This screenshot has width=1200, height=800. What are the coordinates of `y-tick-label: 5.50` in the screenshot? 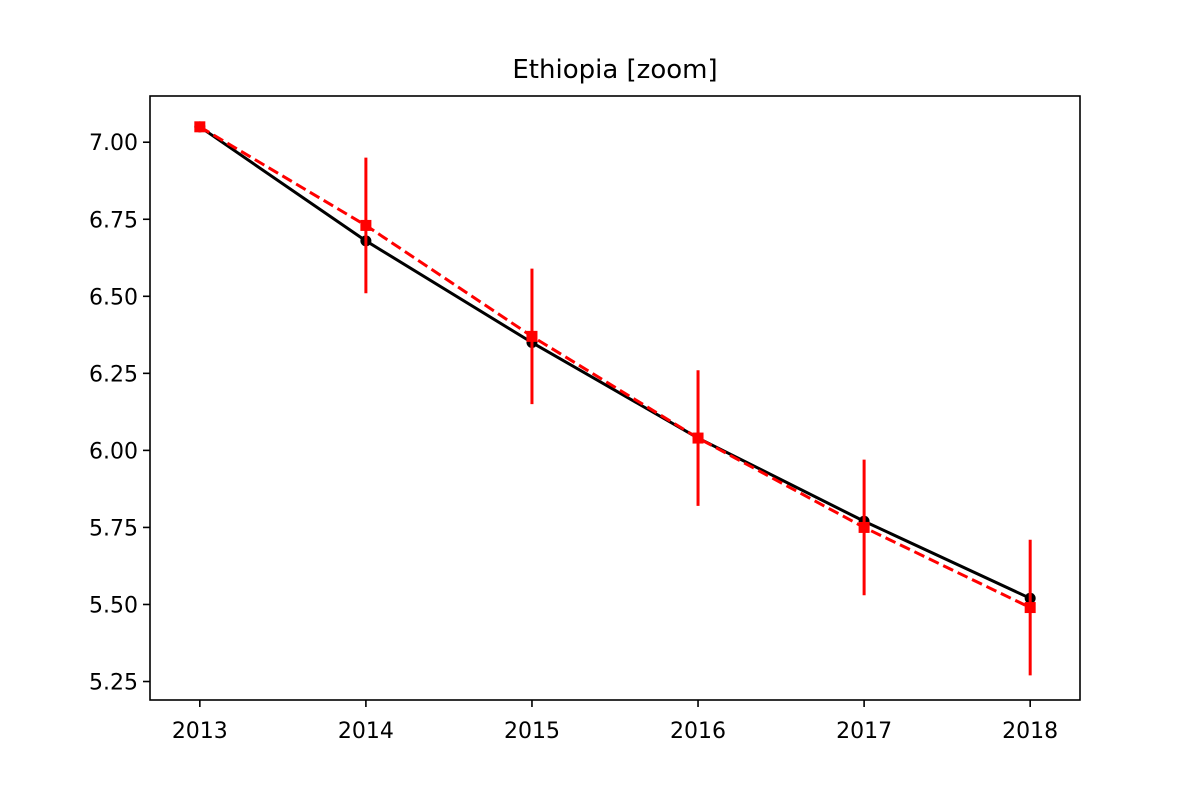 It's located at (113, 605).